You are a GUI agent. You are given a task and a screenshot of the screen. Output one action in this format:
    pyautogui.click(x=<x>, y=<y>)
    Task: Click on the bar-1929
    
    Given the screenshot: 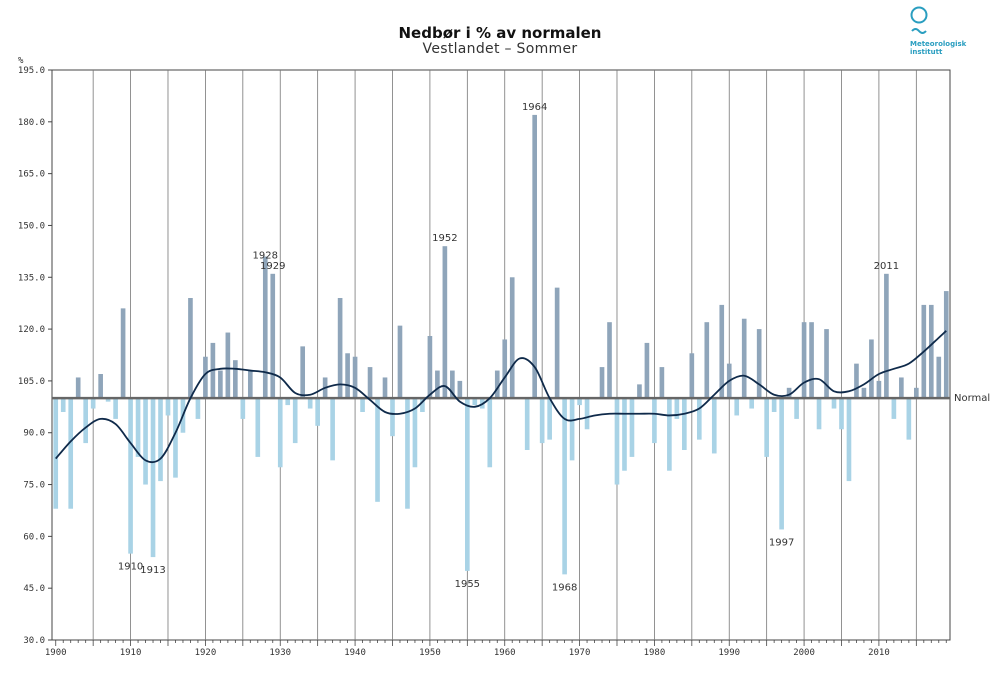 What is the action you would take?
    pyautogui.click(x=273, y=336)
    